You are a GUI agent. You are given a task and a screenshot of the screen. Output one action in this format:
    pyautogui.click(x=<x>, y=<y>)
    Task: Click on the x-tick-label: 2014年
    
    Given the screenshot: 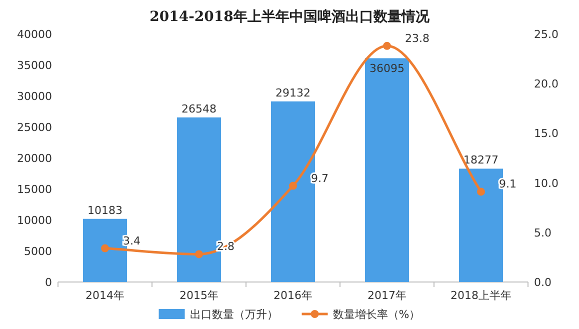 What is the action you would take?
    pyautogui.click(x=105, y=295)
    